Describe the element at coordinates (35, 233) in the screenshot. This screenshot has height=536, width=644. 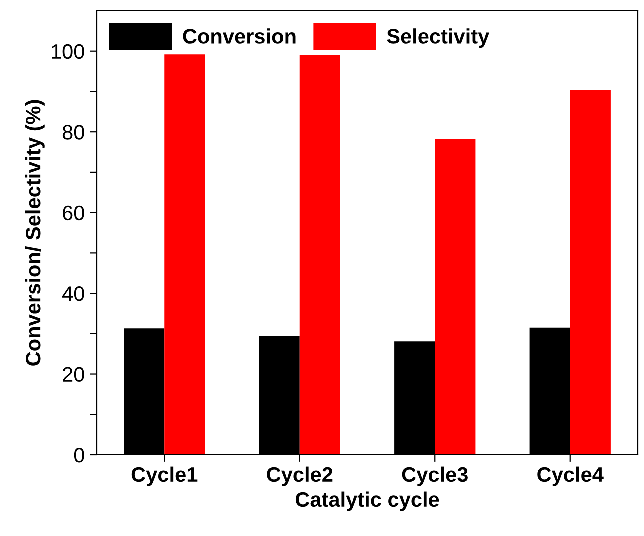
I see `y-axis-title: Conversion/ Selectivity (%)` at that location.